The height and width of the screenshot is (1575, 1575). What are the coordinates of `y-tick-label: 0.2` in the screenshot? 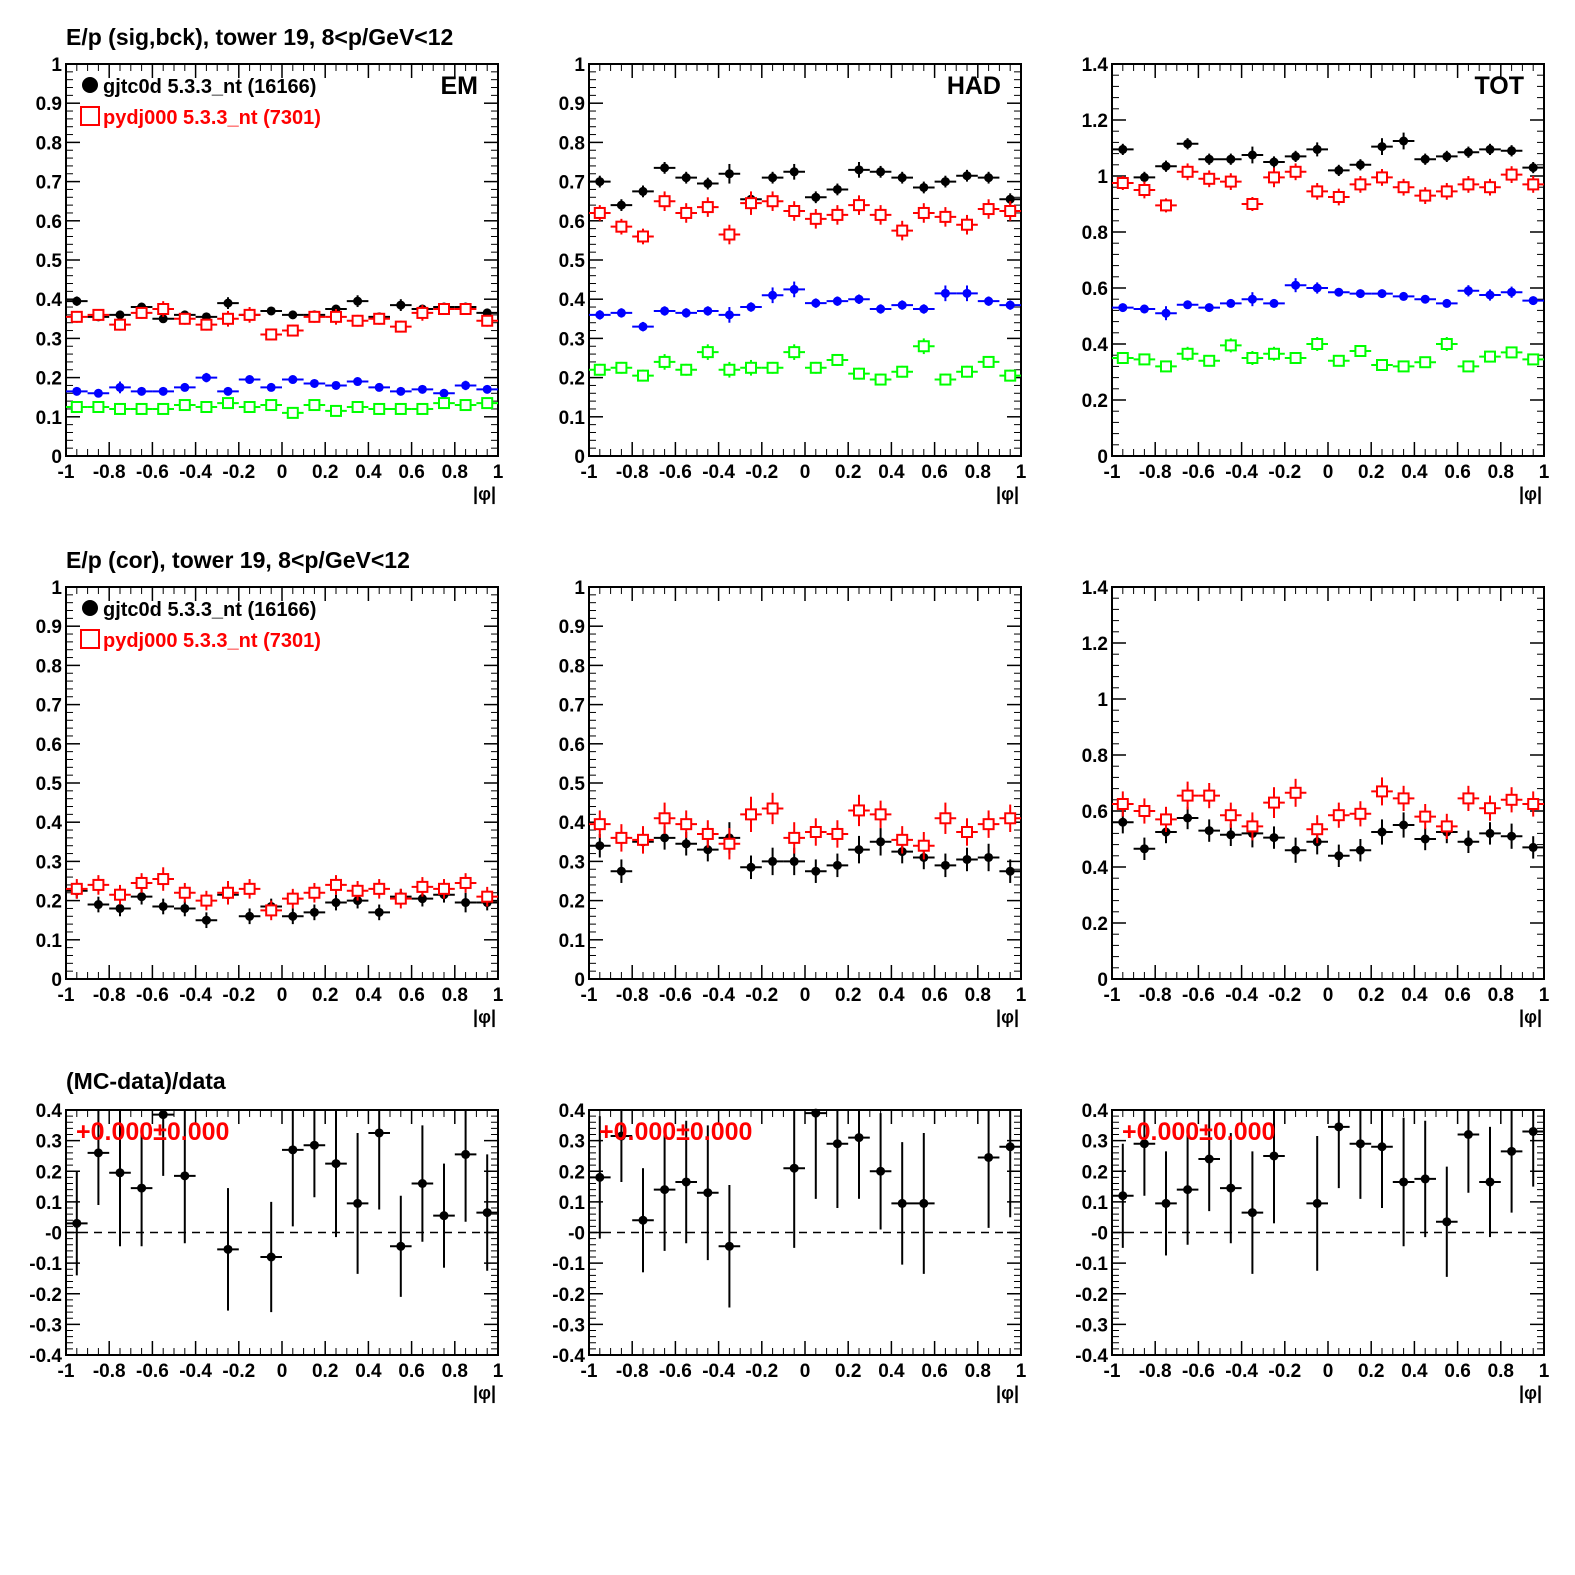 It's located at (572, 379).